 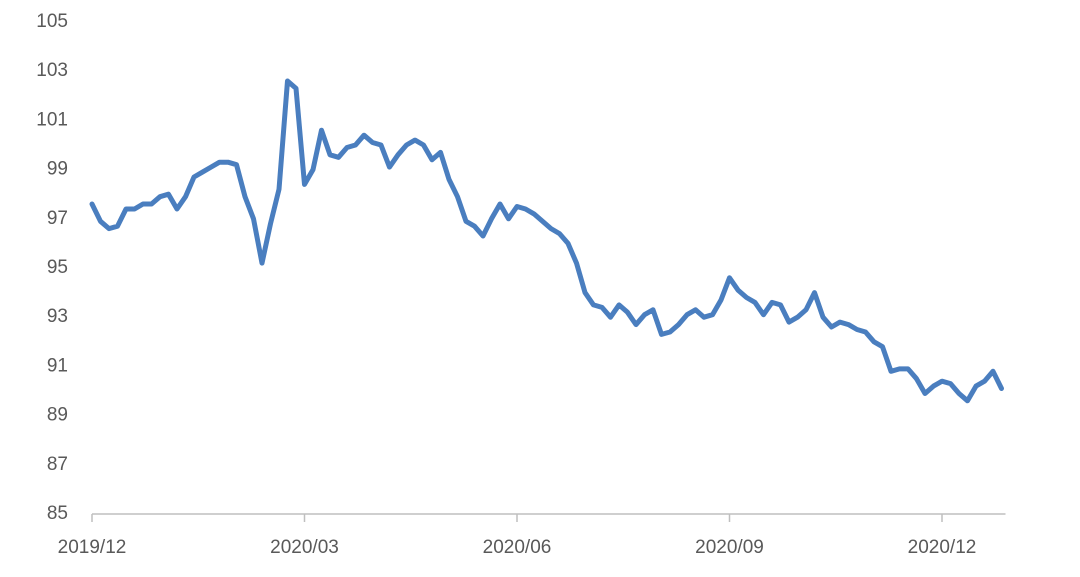 What do you see at coordinates (304, 547) in the screenshot?
I see `x-tick-label: 2020/03` at bounding box center [304, 547].